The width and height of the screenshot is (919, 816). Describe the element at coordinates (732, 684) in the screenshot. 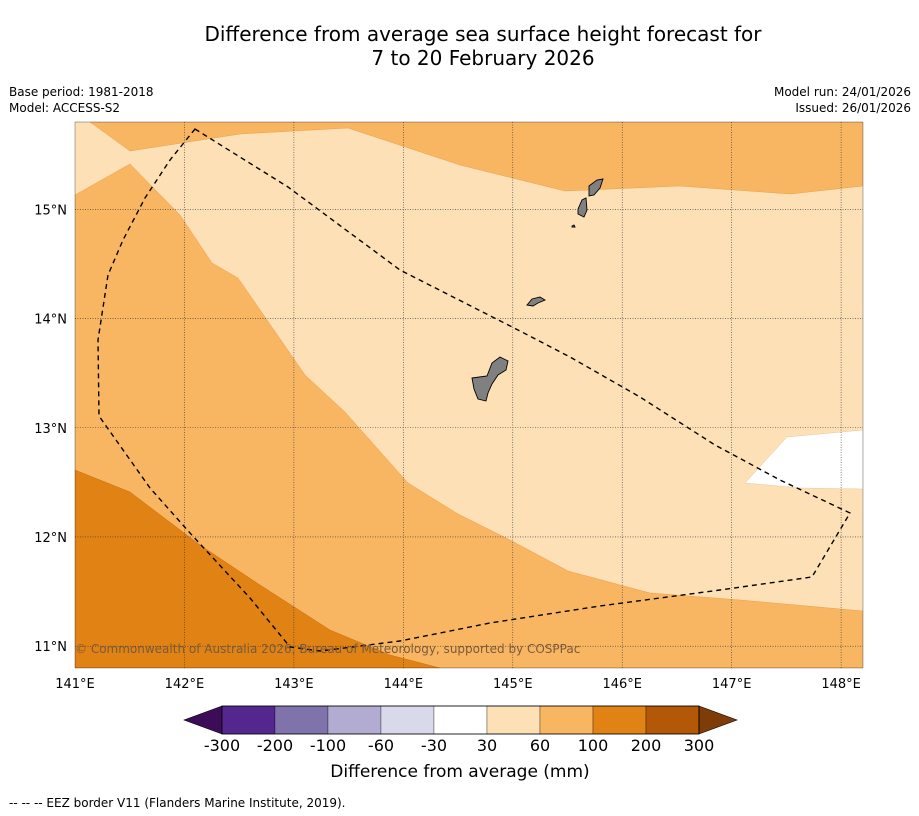

I see `lon-tick-label: 147°E` at that location.